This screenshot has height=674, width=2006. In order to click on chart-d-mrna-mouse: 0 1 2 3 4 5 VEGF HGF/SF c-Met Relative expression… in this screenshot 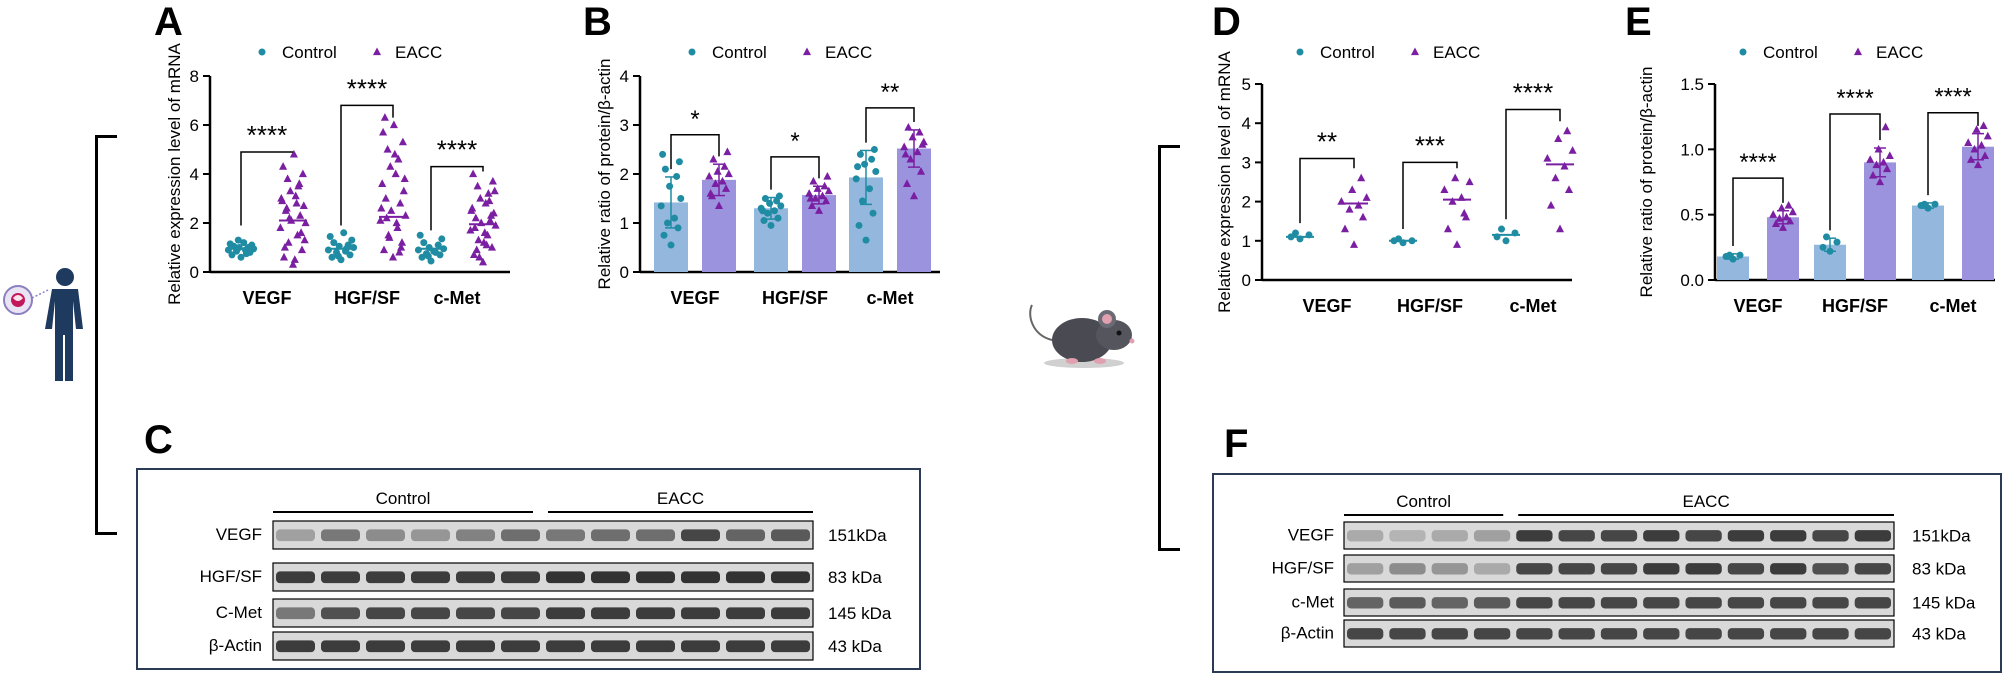, I will do `click(1396, 179)`.